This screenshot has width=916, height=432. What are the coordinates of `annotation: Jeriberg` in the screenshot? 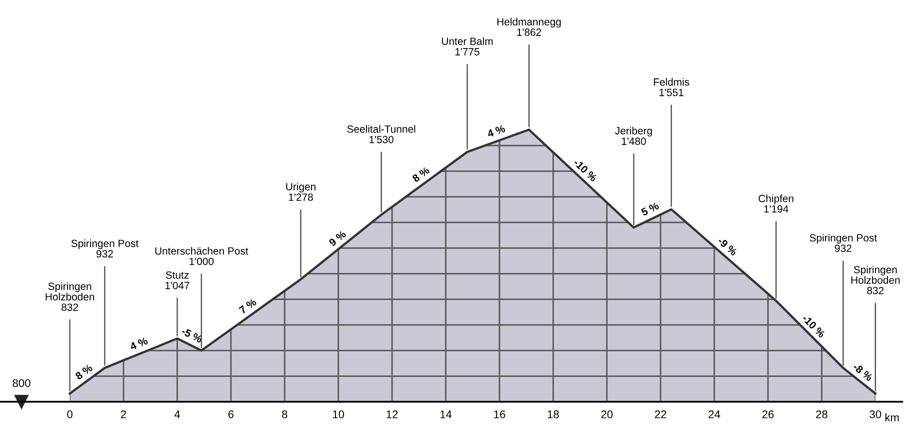 It's located at (633, 131).